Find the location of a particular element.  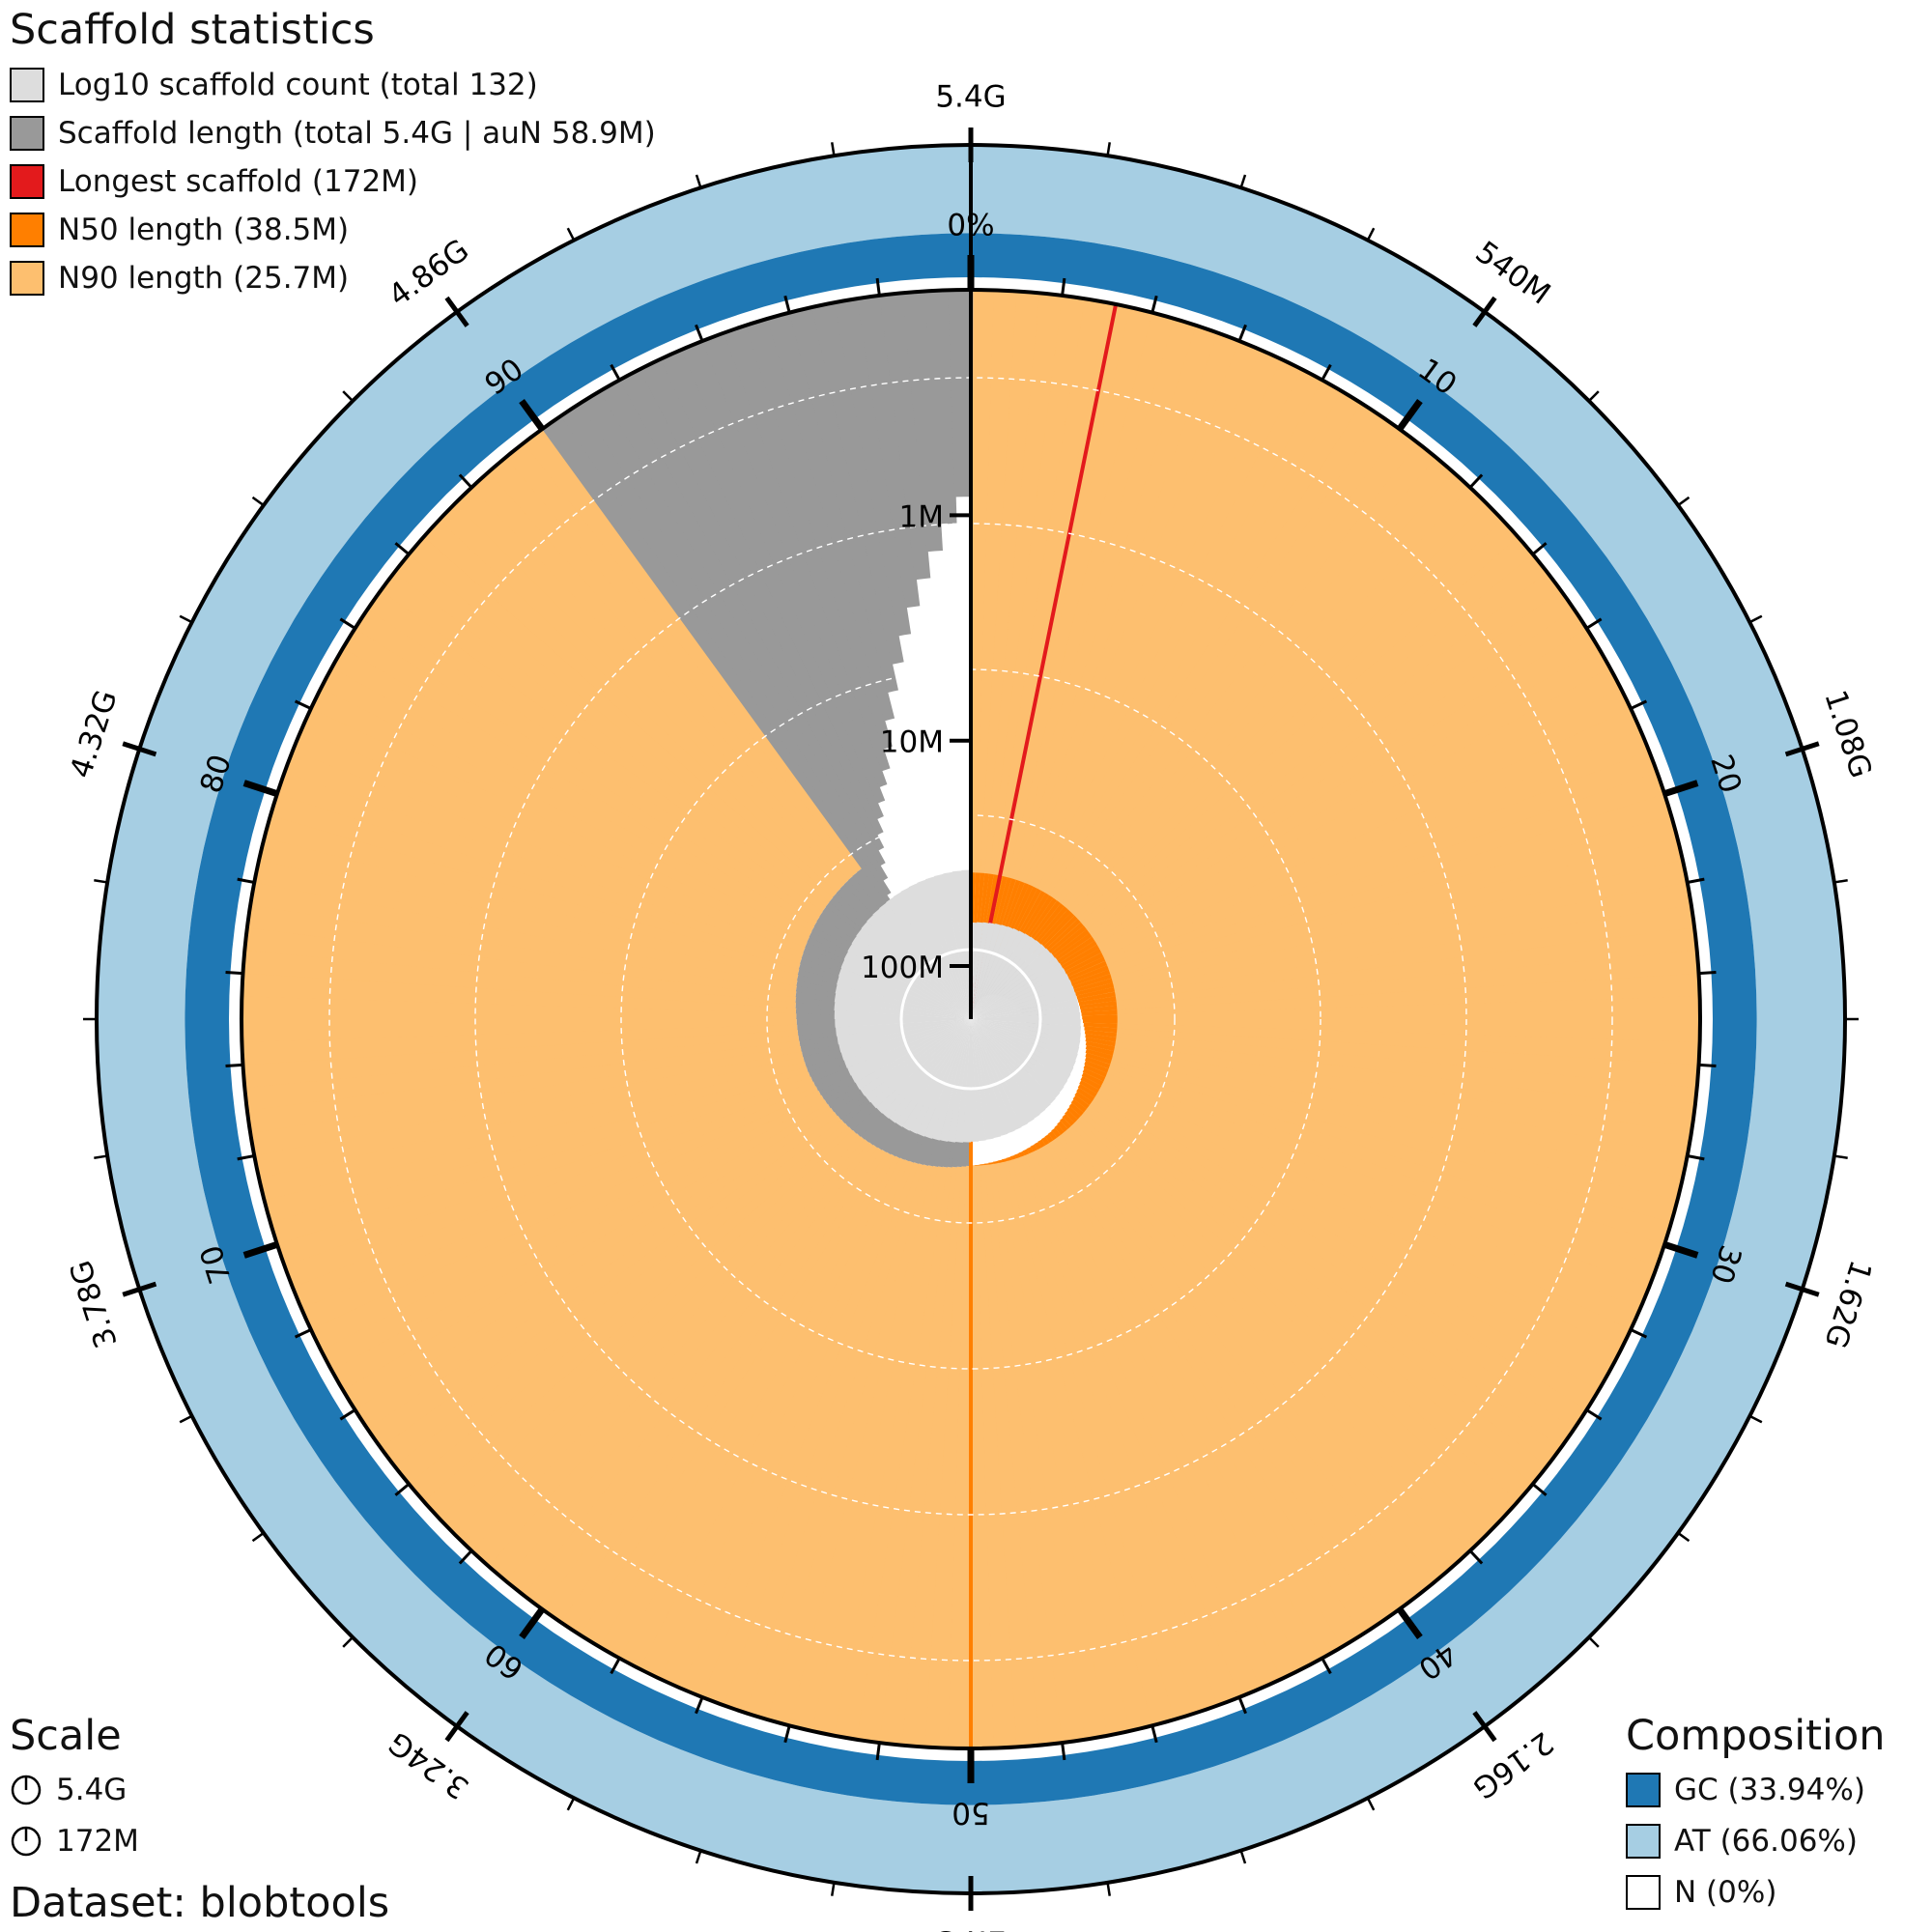

scale-title: Scale is located at coordinates (66, 1736).